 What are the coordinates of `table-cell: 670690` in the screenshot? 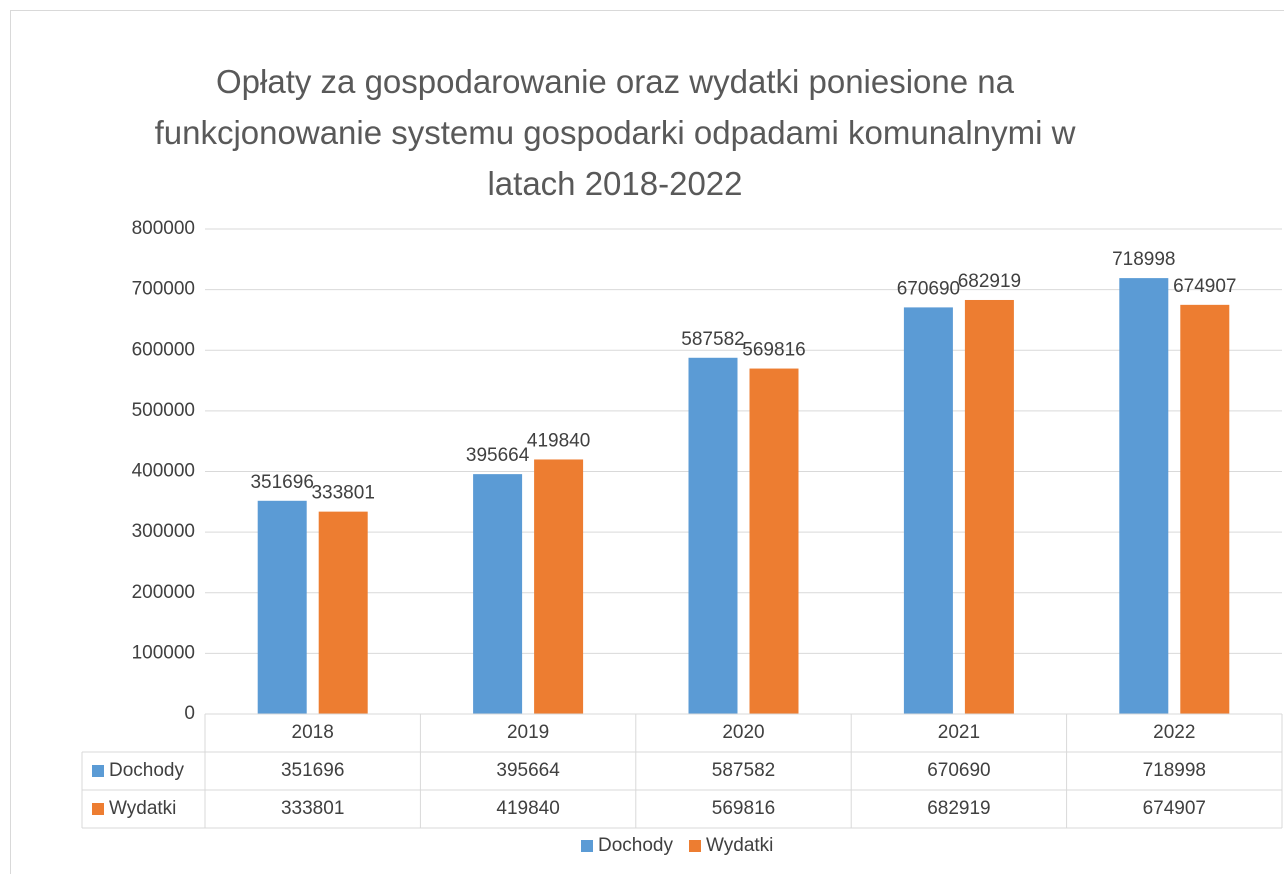 It's located at (958, 770).